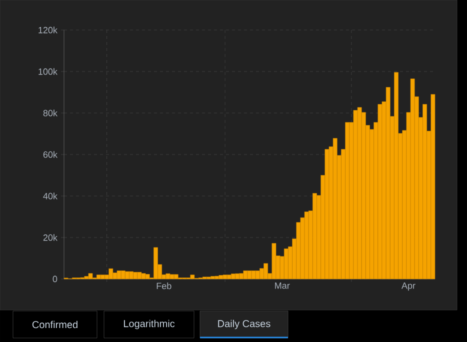 This screenshot has height=342, width=467. I want to click on y-tick-label: 60k, so click(50, 154).